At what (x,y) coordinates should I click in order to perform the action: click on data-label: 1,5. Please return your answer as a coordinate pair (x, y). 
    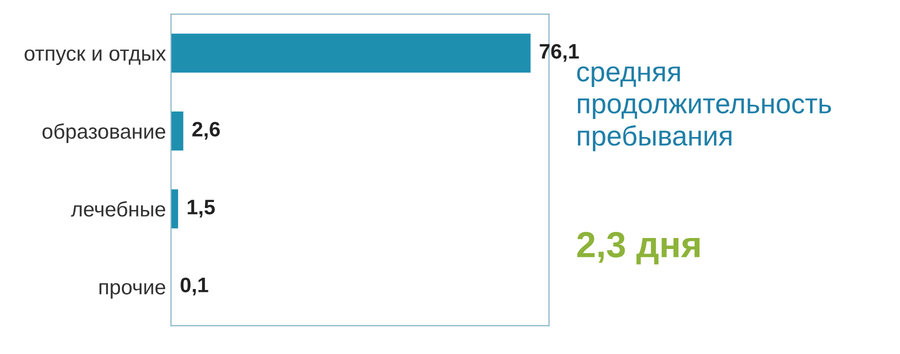
    Looking at the image, I should click on (201, 209).